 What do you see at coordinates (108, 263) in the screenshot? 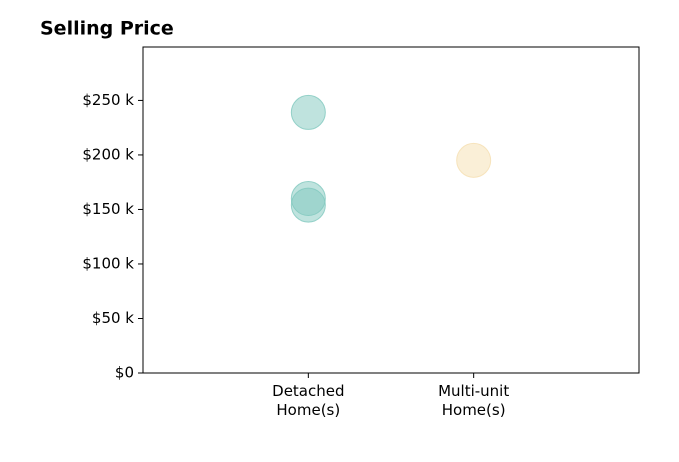
I see `y-tick-label: $100 k` at bounding box center [108, 263].